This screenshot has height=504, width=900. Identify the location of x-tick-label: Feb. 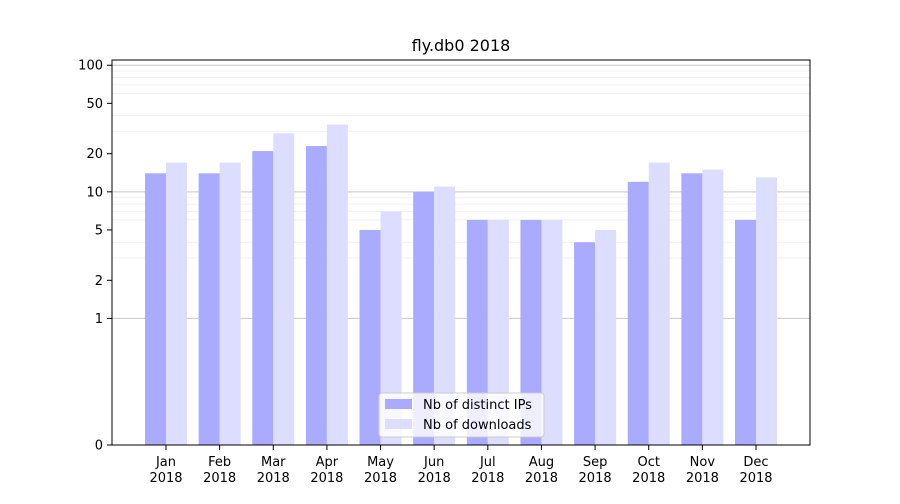
(219, 462).